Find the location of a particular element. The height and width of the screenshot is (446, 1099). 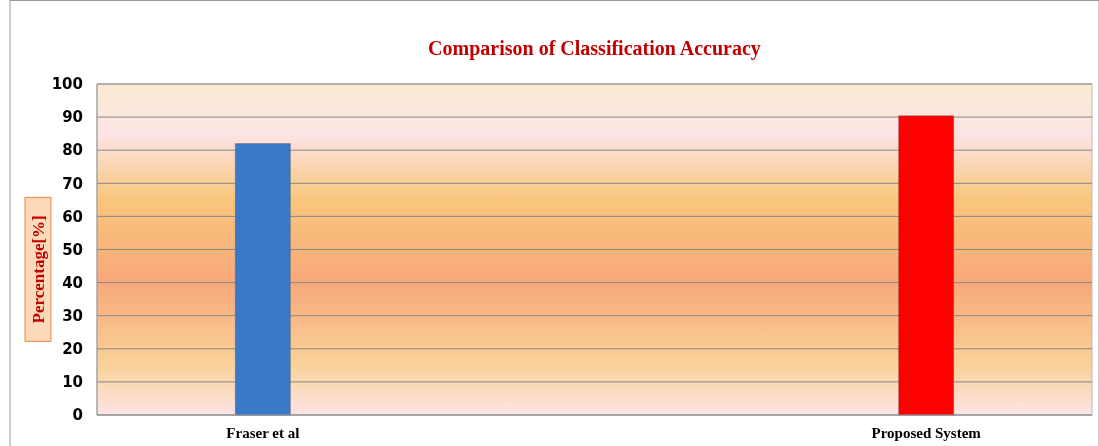

y-tick-label: 20 is located at coordinates (72, 349).